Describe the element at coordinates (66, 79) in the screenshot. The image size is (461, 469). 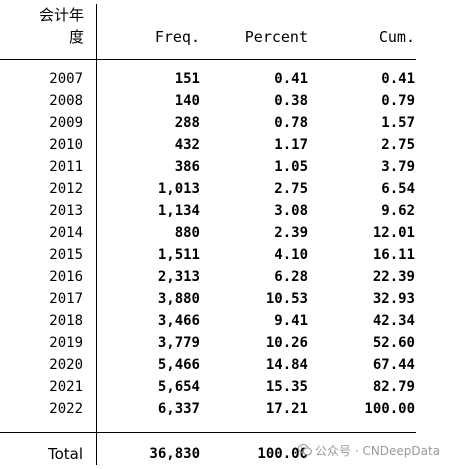
I see `year-cell: 2007` at that location.